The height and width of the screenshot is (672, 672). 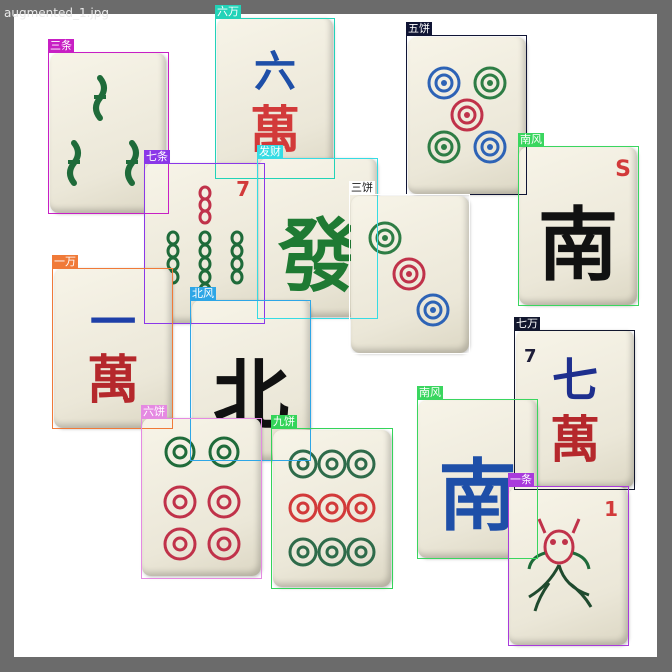 I want to click on tile-nanfeng-1-glyph: 南, so click(x=578, y=245).